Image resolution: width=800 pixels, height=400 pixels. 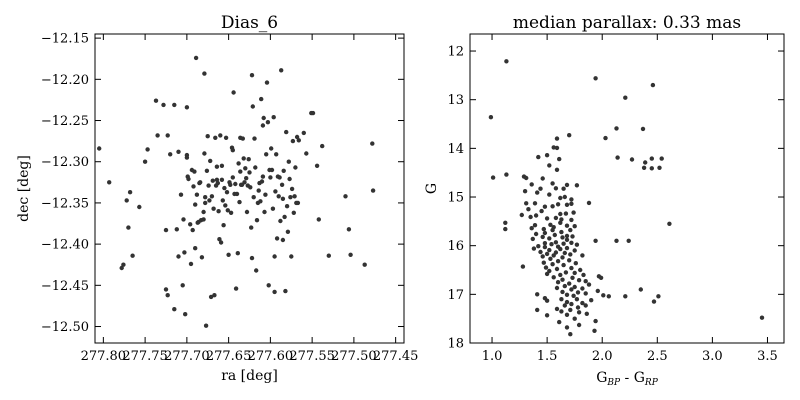 What do you see at coordinates (229, 356) in the screenshot?
I see `left-xtick-label-3: 277.65` at bounding box center [229, 356].